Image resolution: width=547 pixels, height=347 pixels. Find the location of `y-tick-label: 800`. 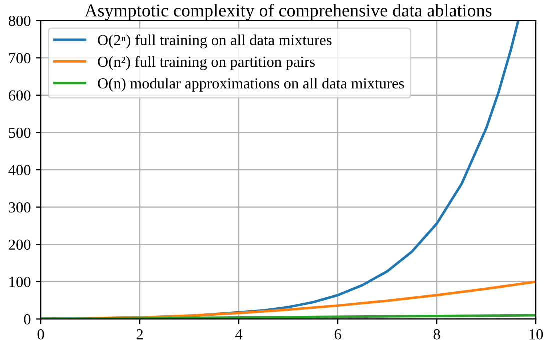

y-tick-label: 800 is located at coordinates (19, 21).